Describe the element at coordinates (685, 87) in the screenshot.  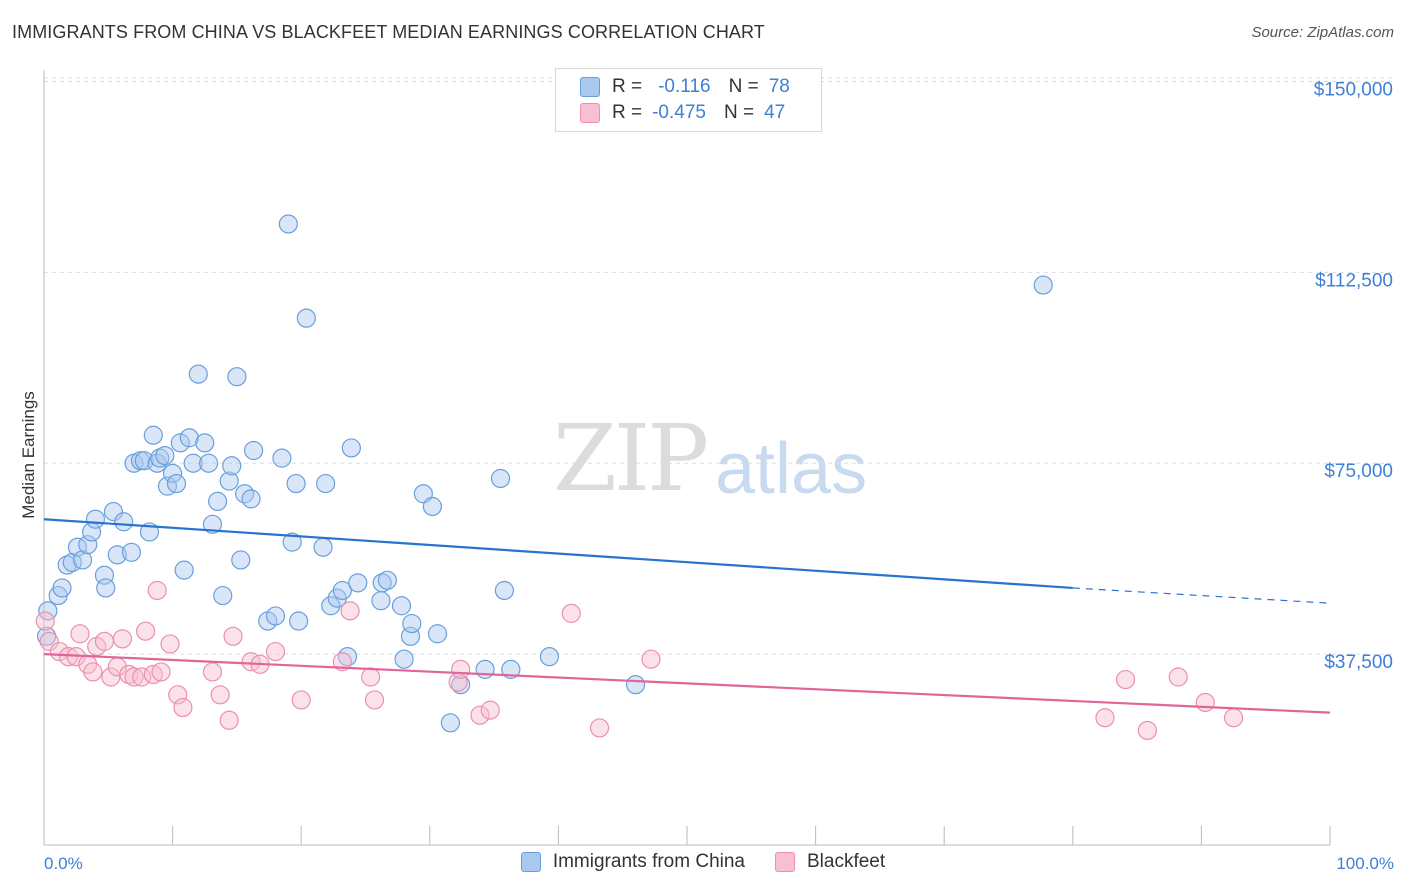
I see `legend-row-china: R = -0.116 N = 78` at that location.